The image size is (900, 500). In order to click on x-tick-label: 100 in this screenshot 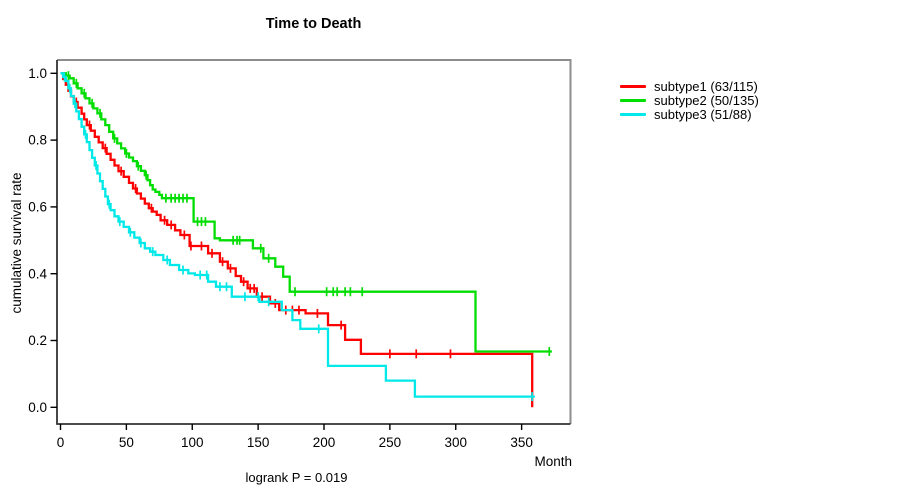, I will do `click(192, 442)`.